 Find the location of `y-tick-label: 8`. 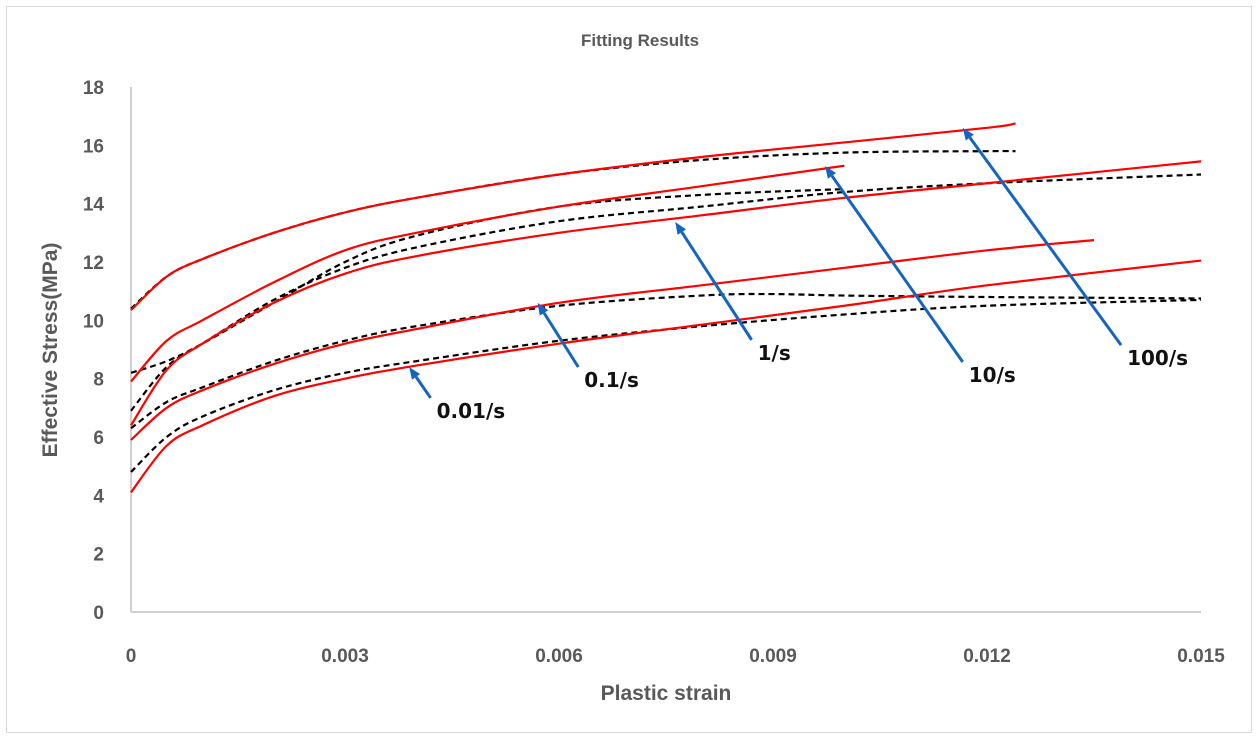

y-tick-label: 8 is located at coordinates (98, 380).